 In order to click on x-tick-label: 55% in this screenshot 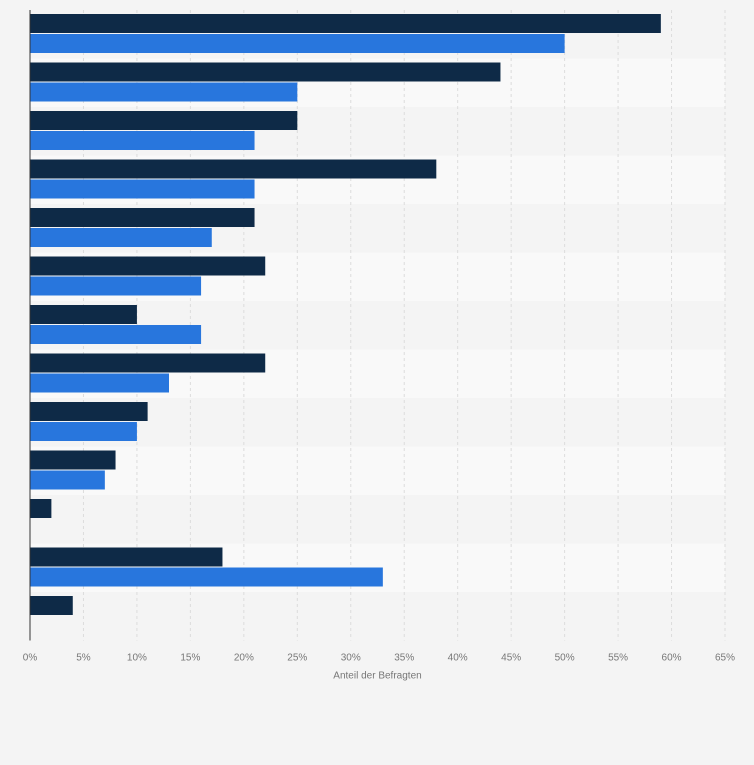, I will do `click(618, 658)`.